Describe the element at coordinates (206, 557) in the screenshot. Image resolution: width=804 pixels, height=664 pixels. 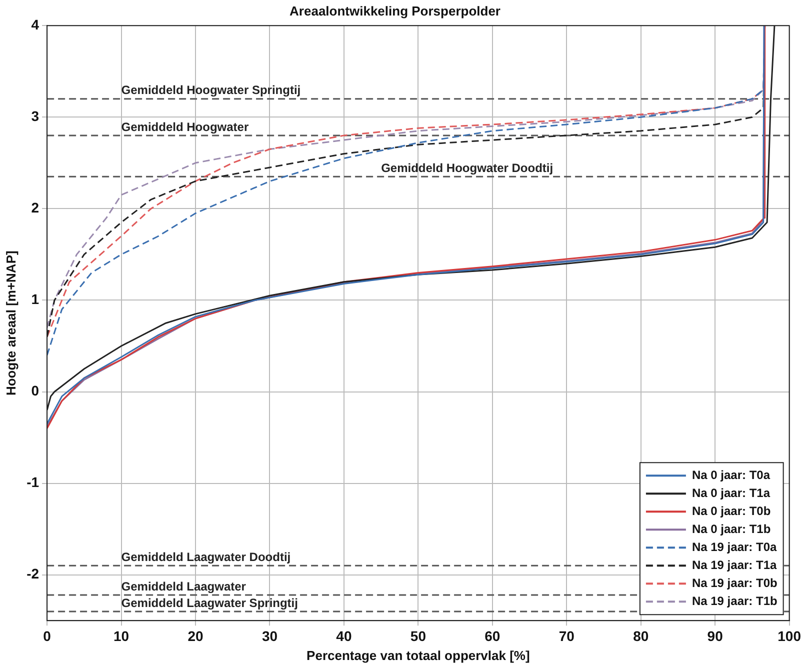
I see `ref-line-label: Gemiddeld Laagwater Doodtij` at that location.